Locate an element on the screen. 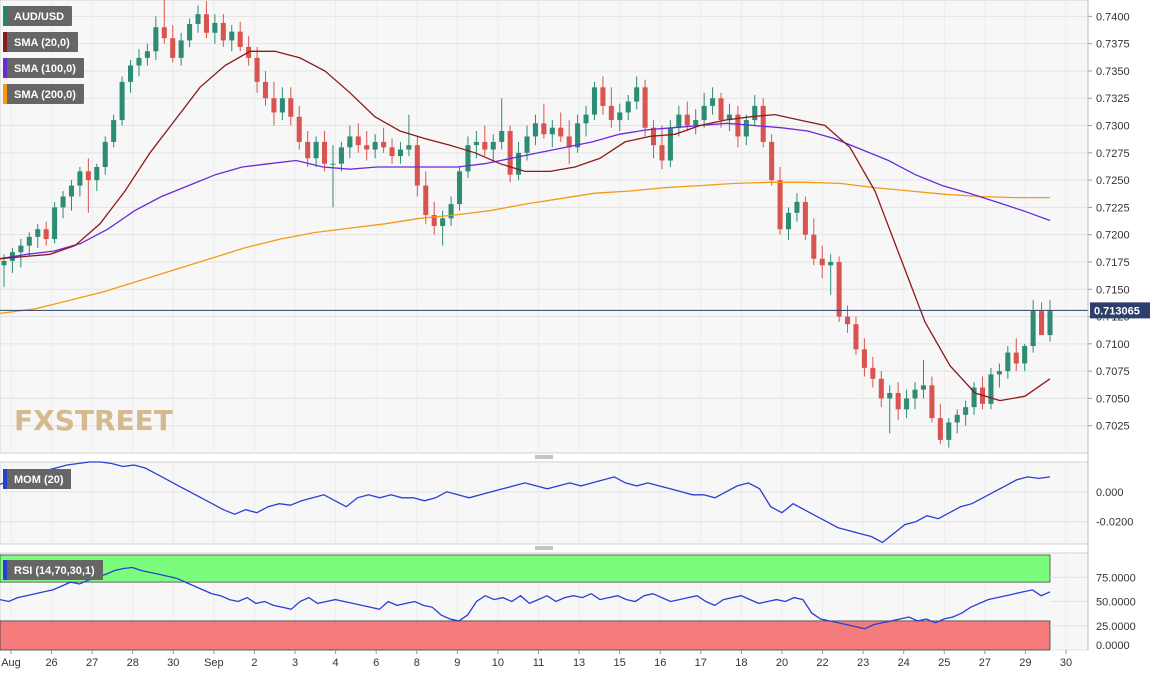  rsi-tick-label: 25.0000 is located at coordinates (1116, 627).